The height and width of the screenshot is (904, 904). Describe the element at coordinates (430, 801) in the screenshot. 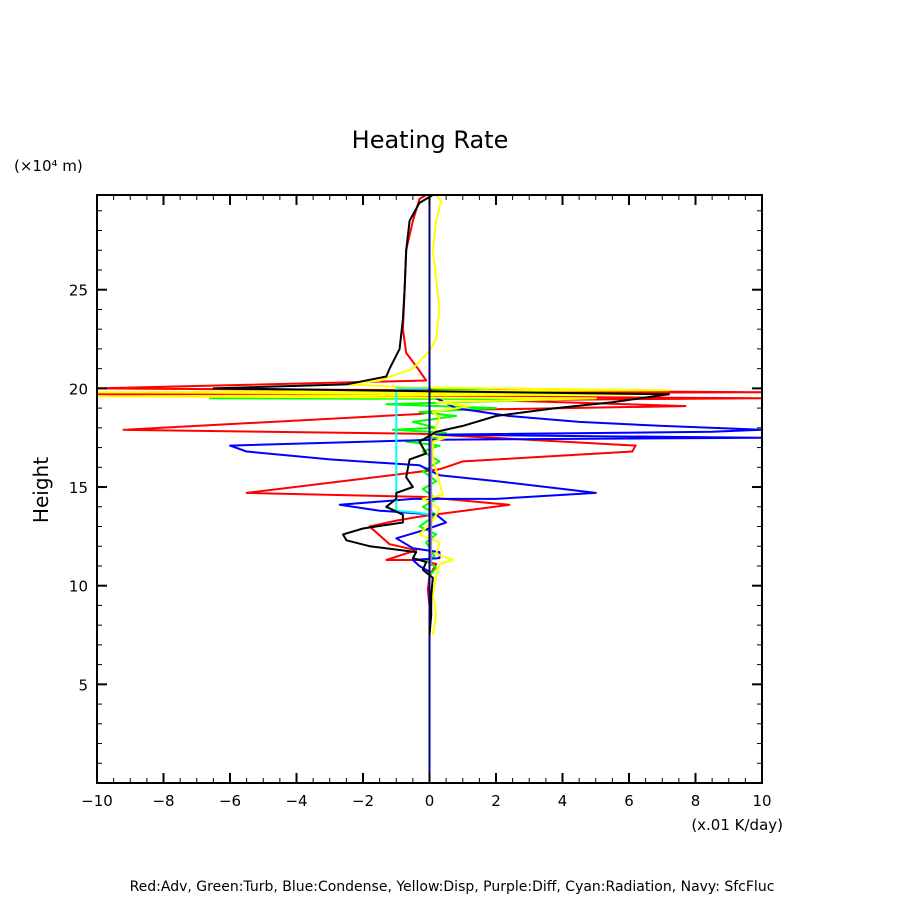

I see `x-tick-label: 0` at that location.